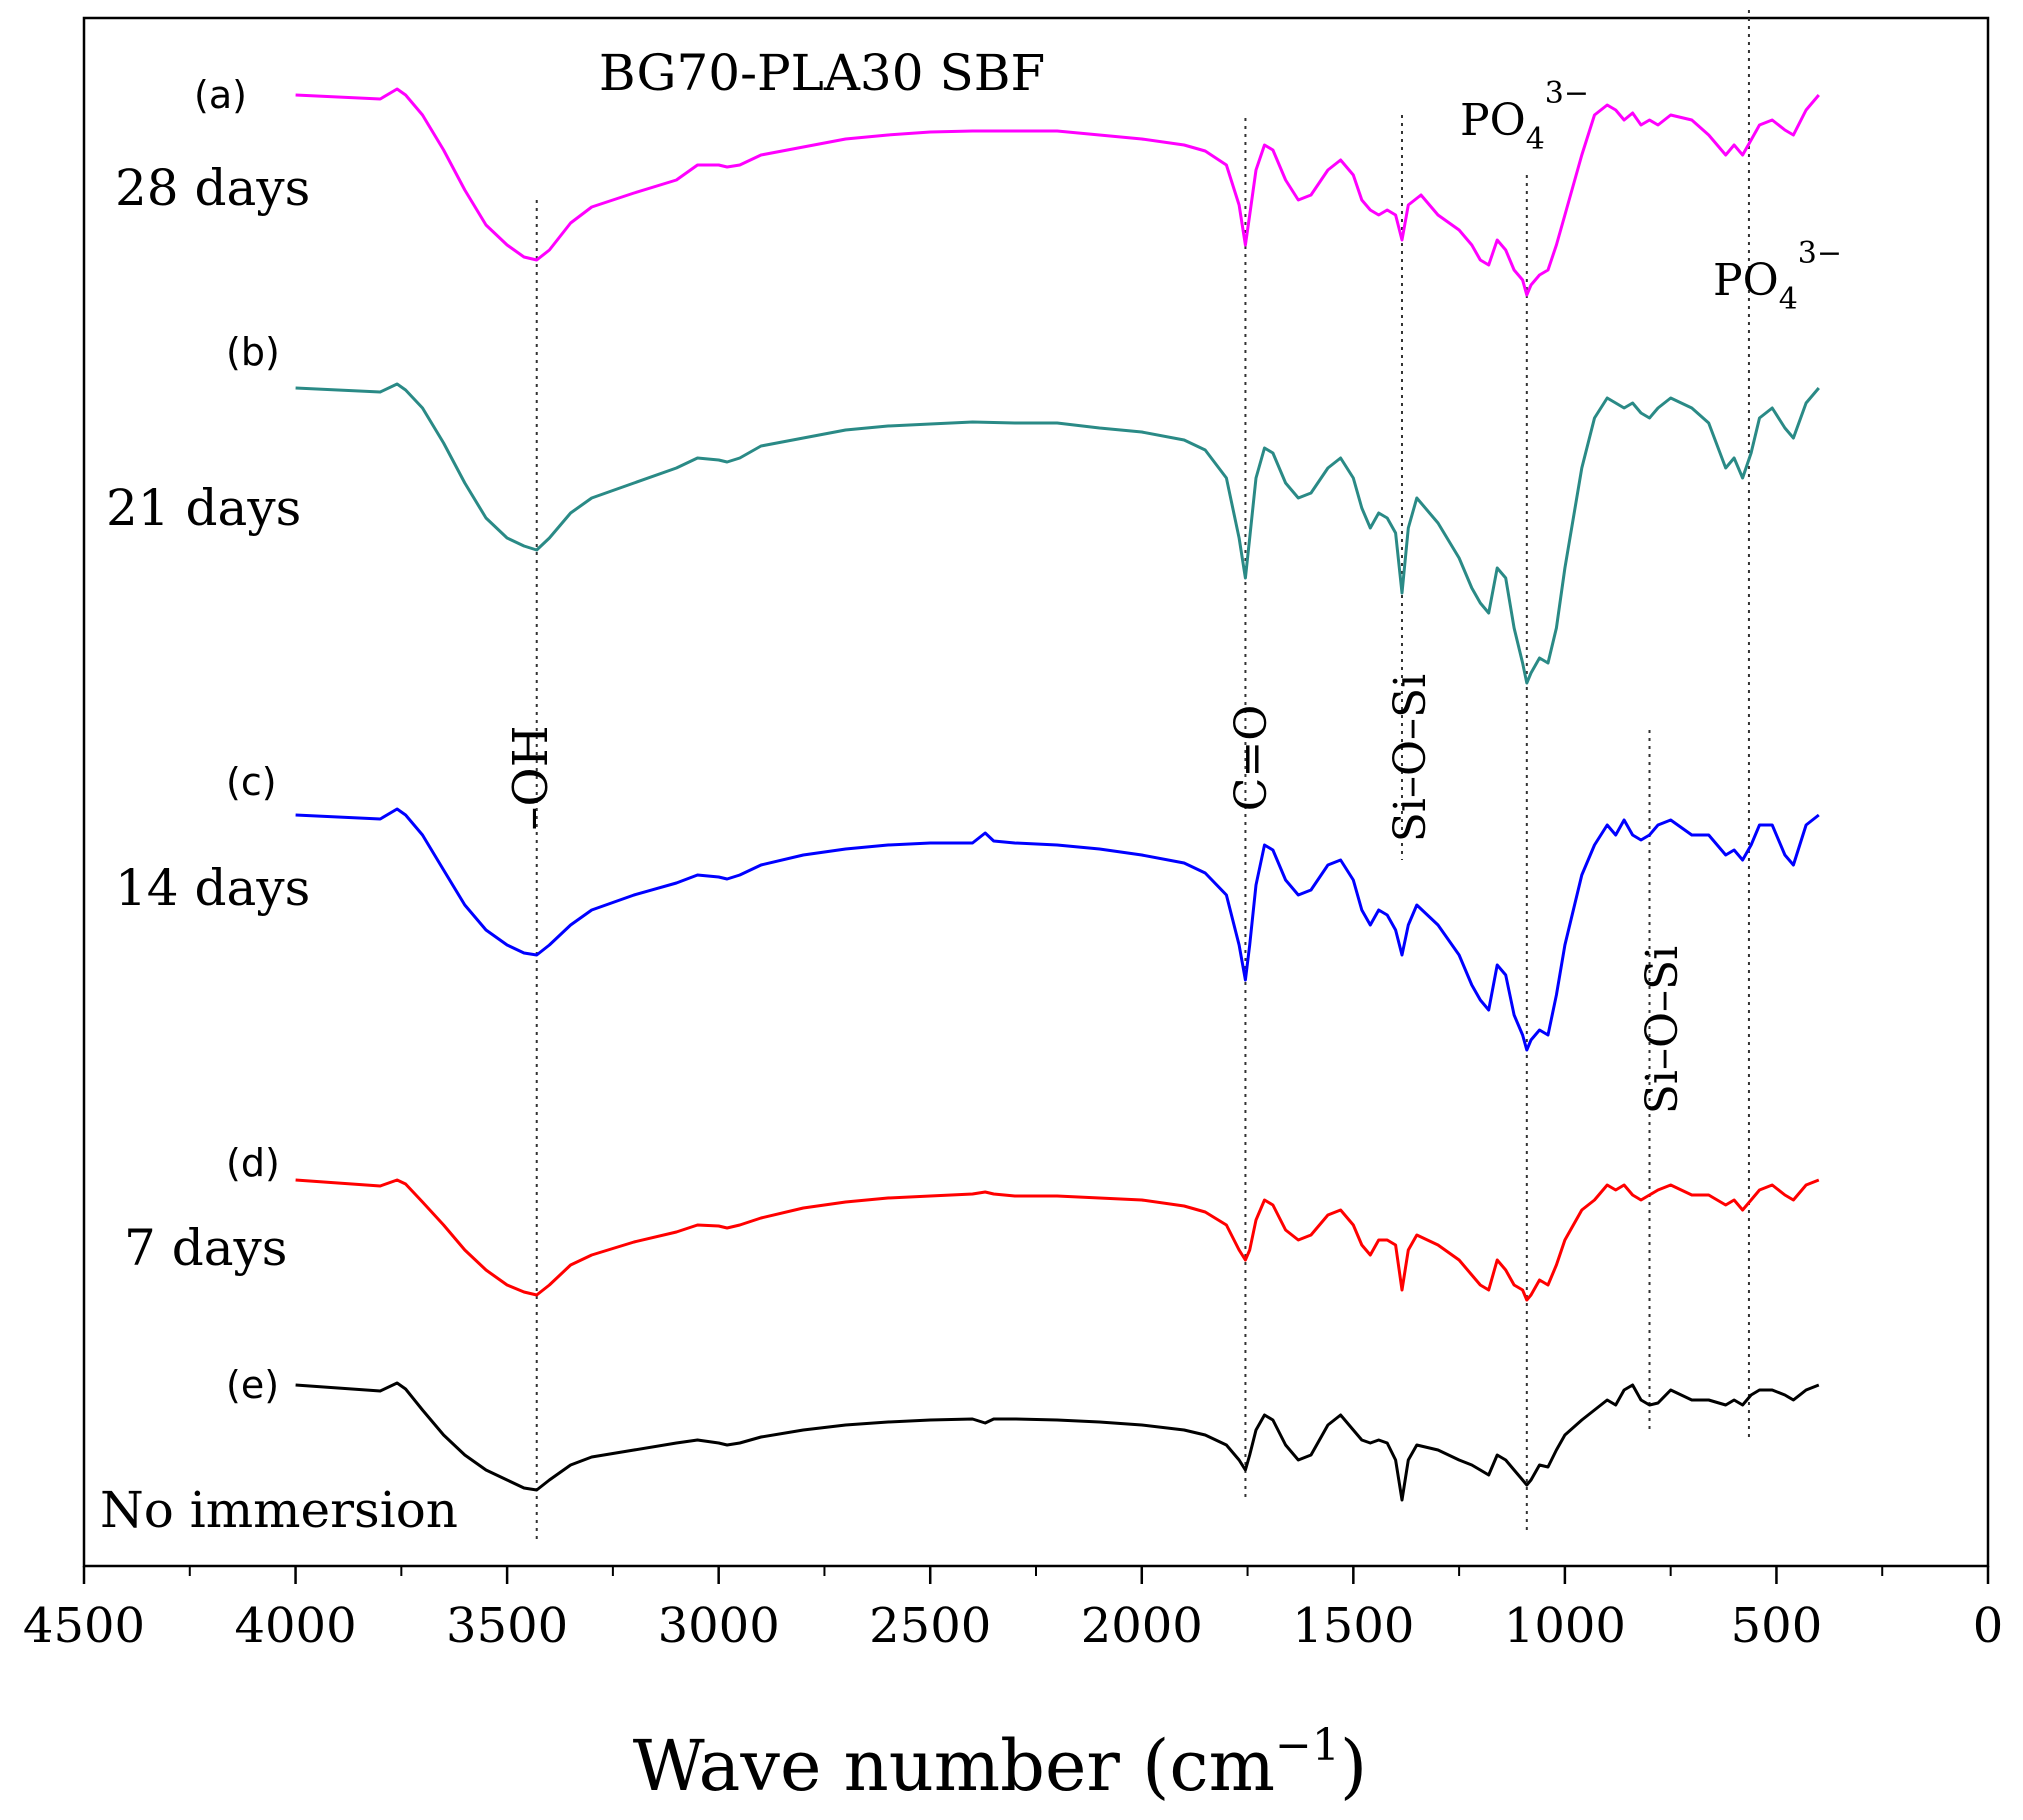 The height and width of the screenshot is (1820, 2023). What do you see at coordinates (1057, 192) in the screenshot?
I see `series-line-a` at bounding box center [1057, 192].